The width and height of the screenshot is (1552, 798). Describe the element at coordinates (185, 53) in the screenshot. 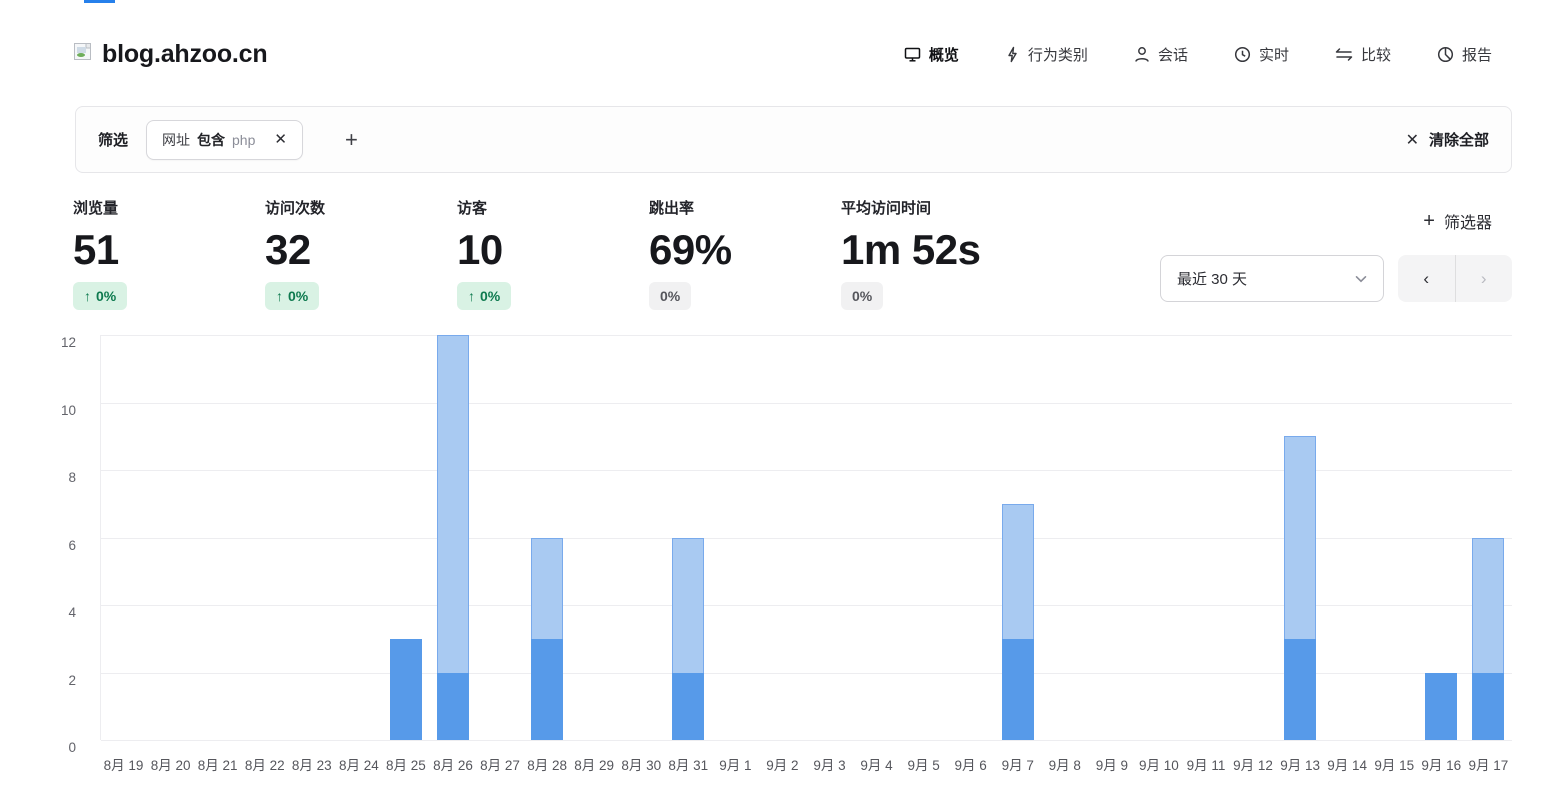

I see `site-title: blog.ahzoo.cn` at that location.